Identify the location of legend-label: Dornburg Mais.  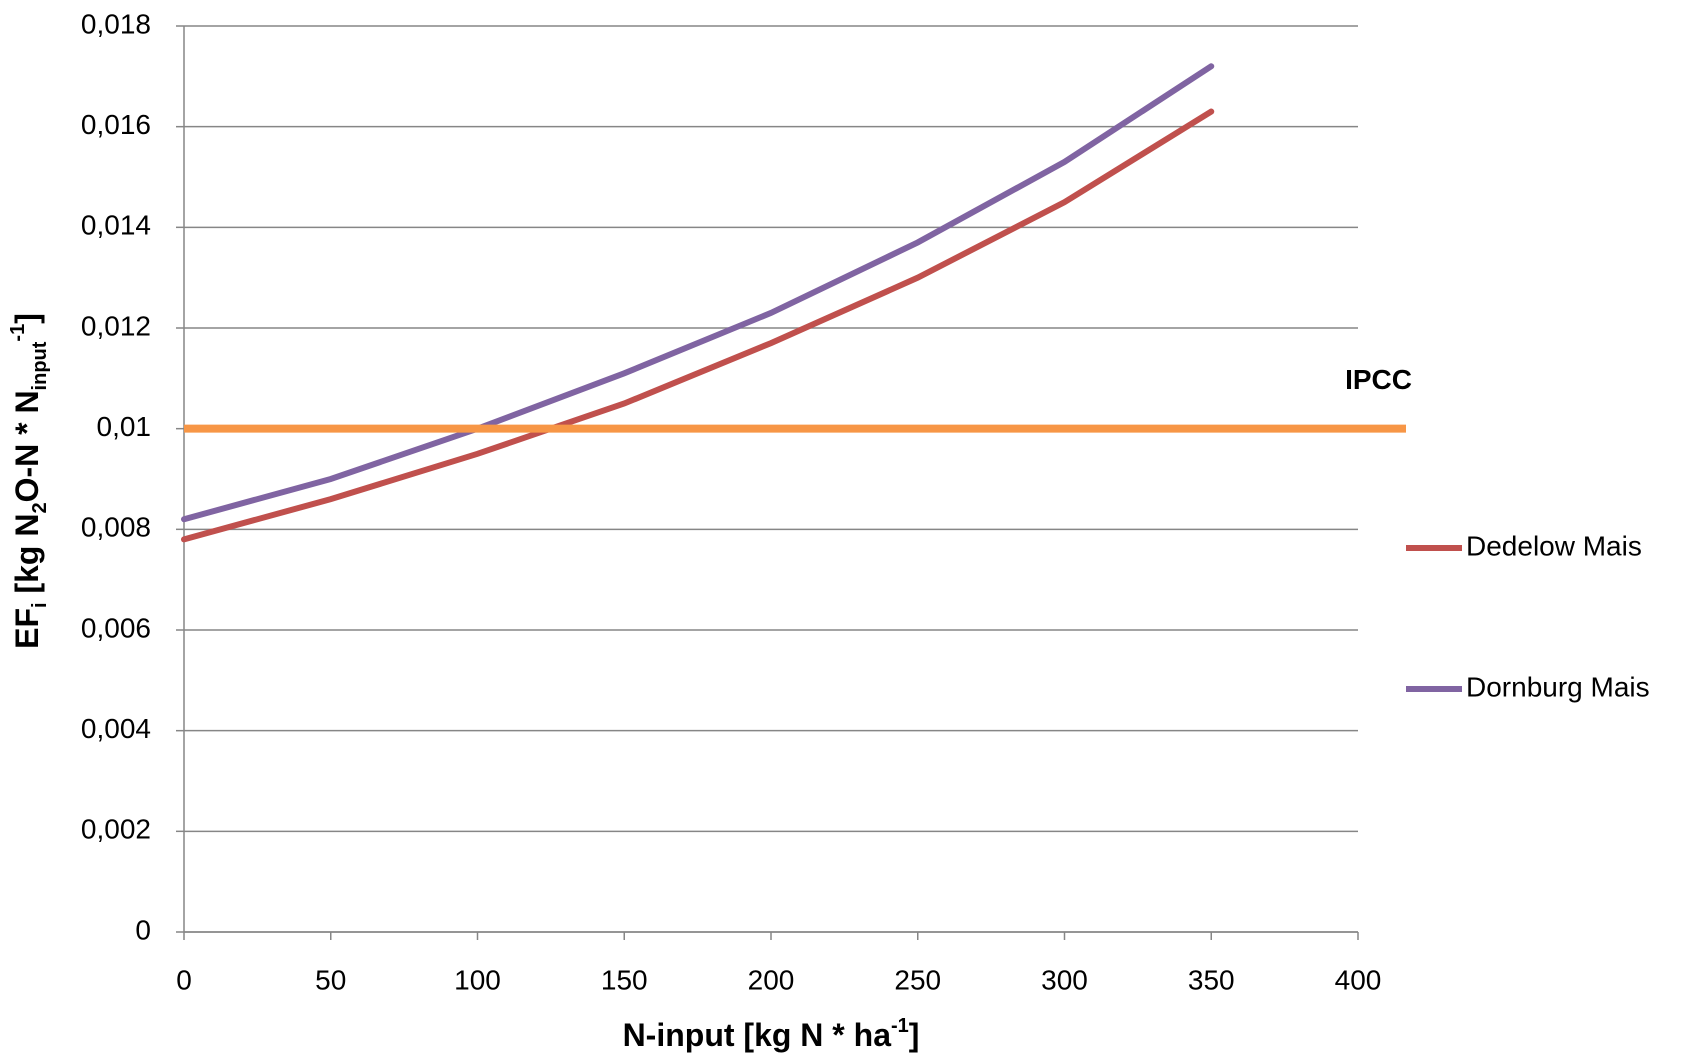
(1558, 686).